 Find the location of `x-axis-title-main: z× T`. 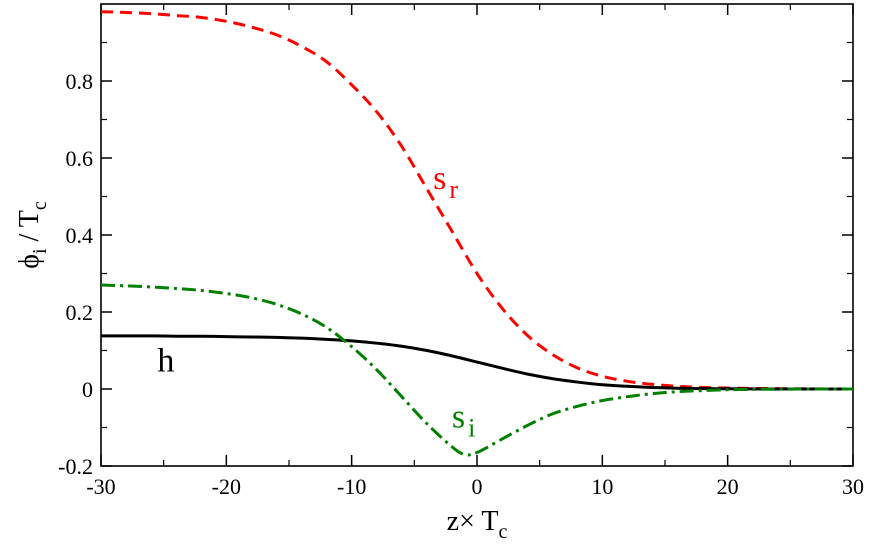

x-axis-title-main: z× T is located at coordinates (473, 521).